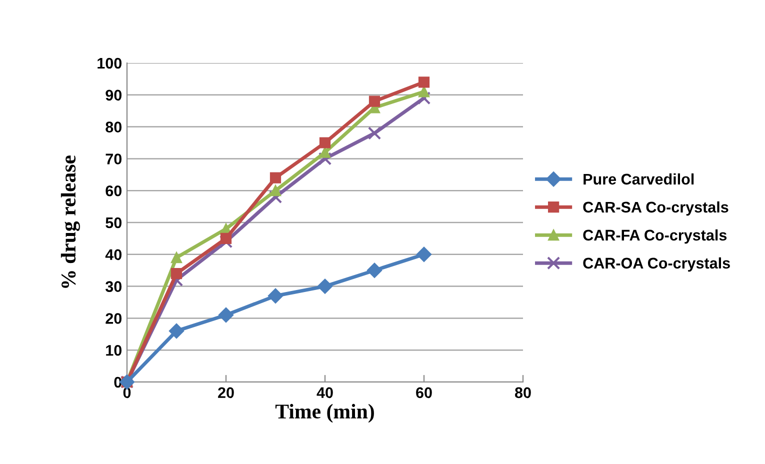 Image resolution: width=765 pixels, height=464 pixels. What do you see at coordinates (114, 159) in the screenshot?
I see `y-tick-label: 70` at bounding box center [114, 159].